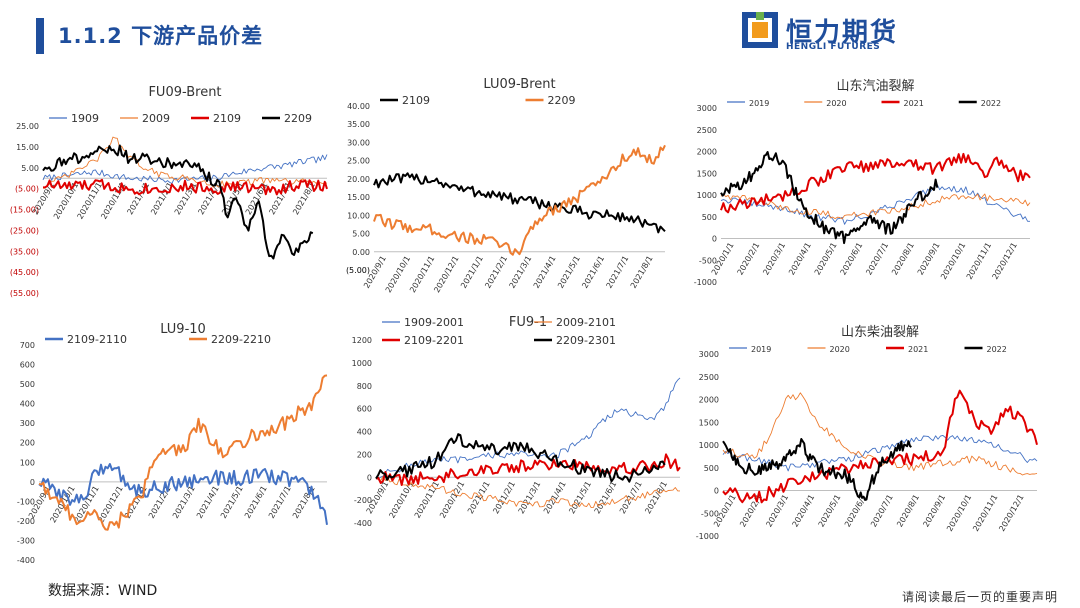 Image resolution: width=1080 pixels, height=608 pixels. What do you see at coordinates (24, 230) in the screenshot?
I see `y-tick-label: (25.00)` at bounding box center [24, 230].